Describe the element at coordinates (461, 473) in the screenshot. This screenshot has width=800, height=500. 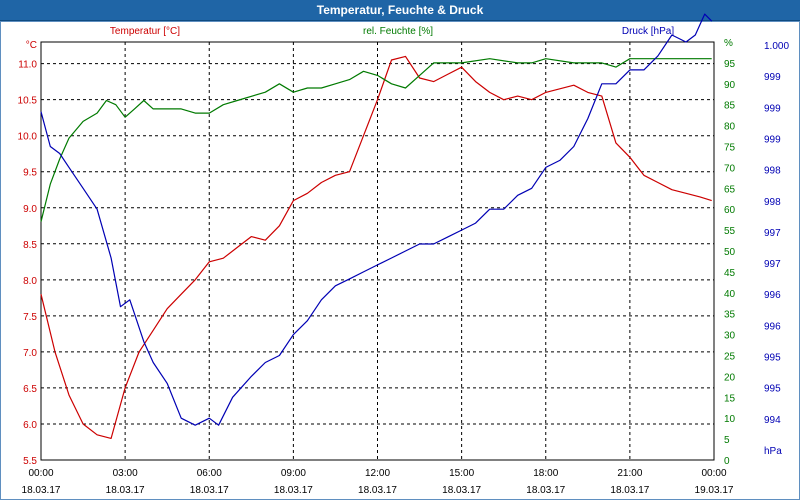
I see `x-tick-label-time: 15:00` at that location.